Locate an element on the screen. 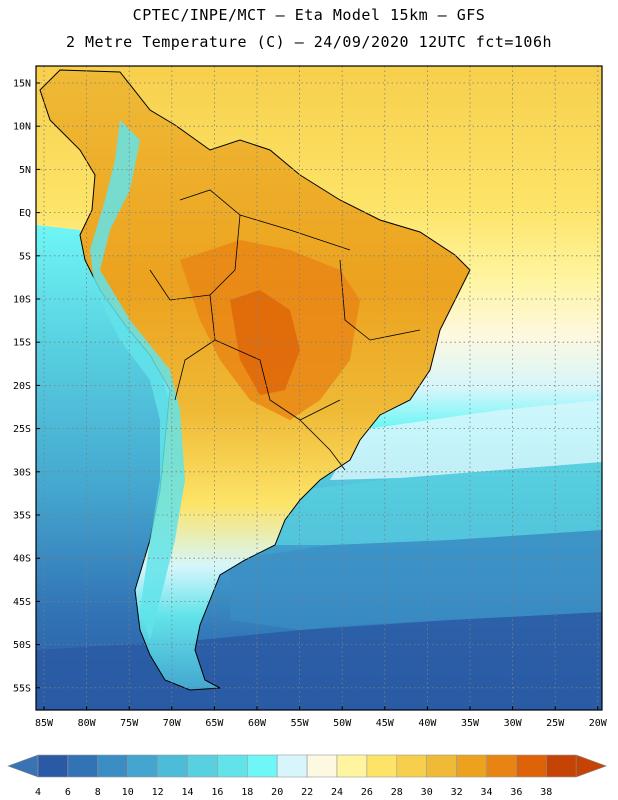  lat-label: 15N is located at coordinates (22, 84).